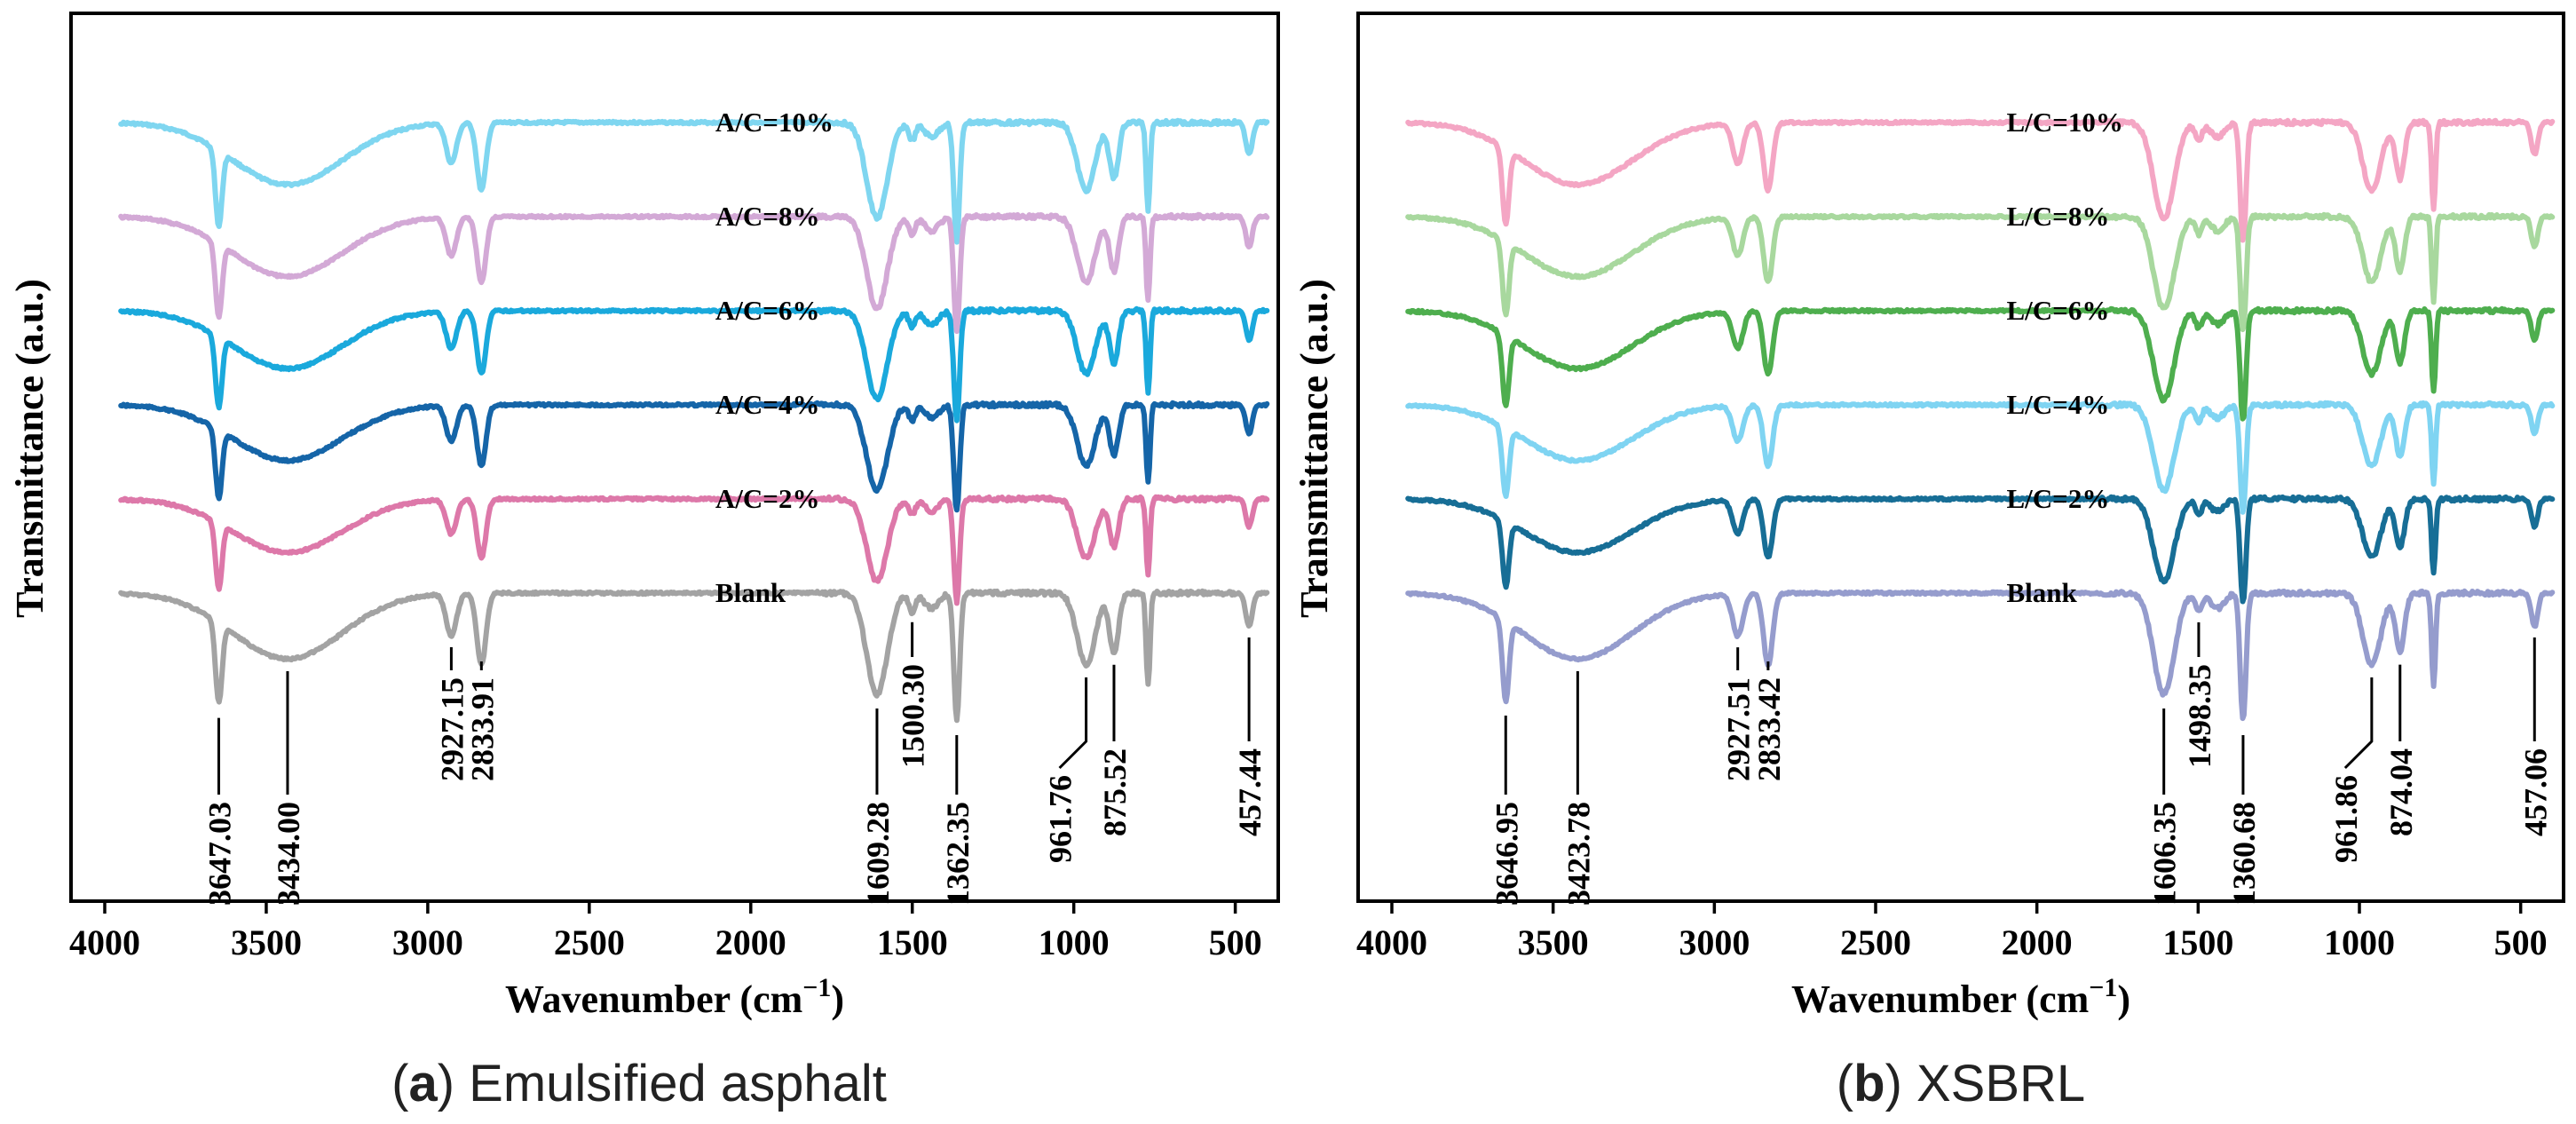 This screenshot has width=2576, height=1124. What do you see at coordinates (2065, 123) in the screenshot?
I see `series-label: L/C=10%` at bounding box center [2065, 123].